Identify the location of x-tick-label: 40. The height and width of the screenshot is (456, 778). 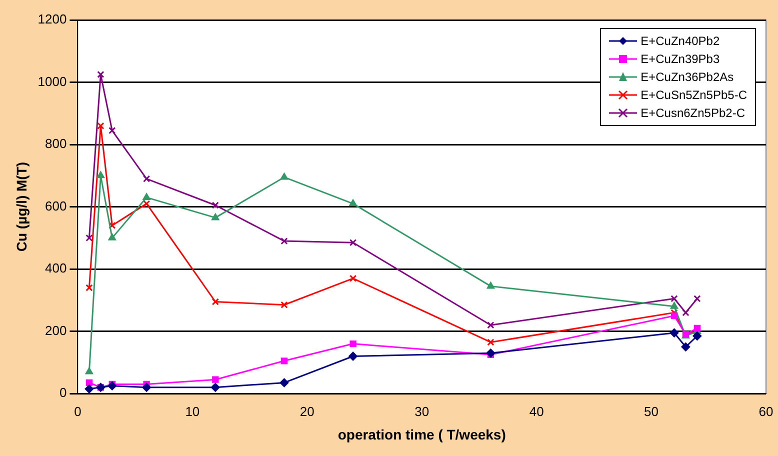
(536, 411).